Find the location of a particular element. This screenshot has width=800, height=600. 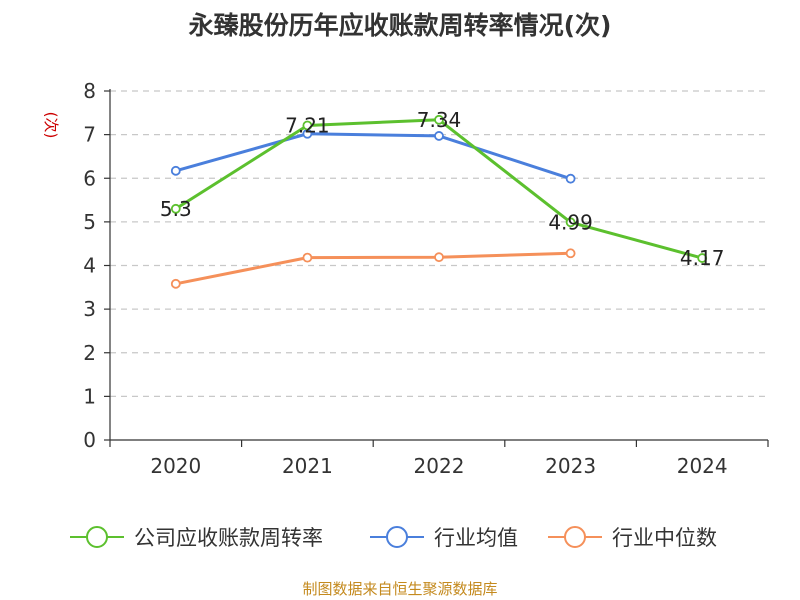

legend-label: 行业均值 is located at coordinates (476, 538).